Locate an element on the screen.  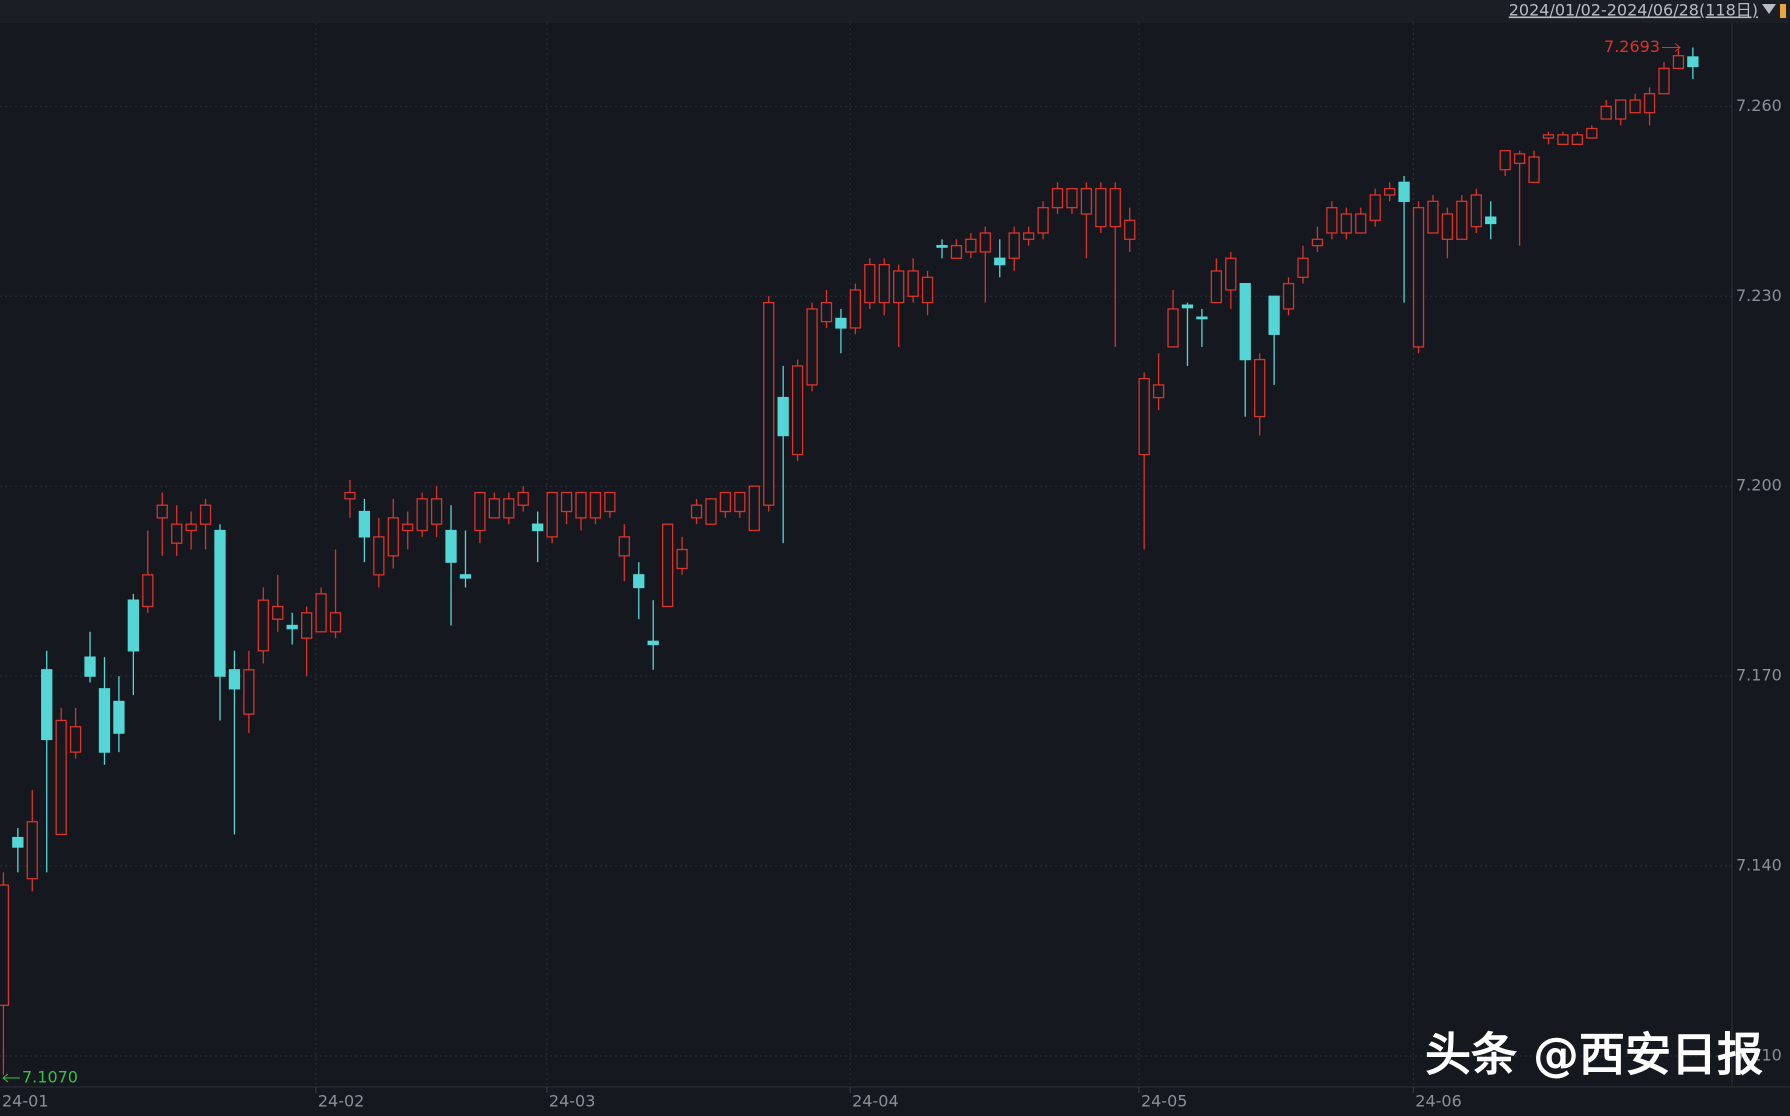
watermark: 头条 @西安日报 is located at coordinates (1594, 1055).